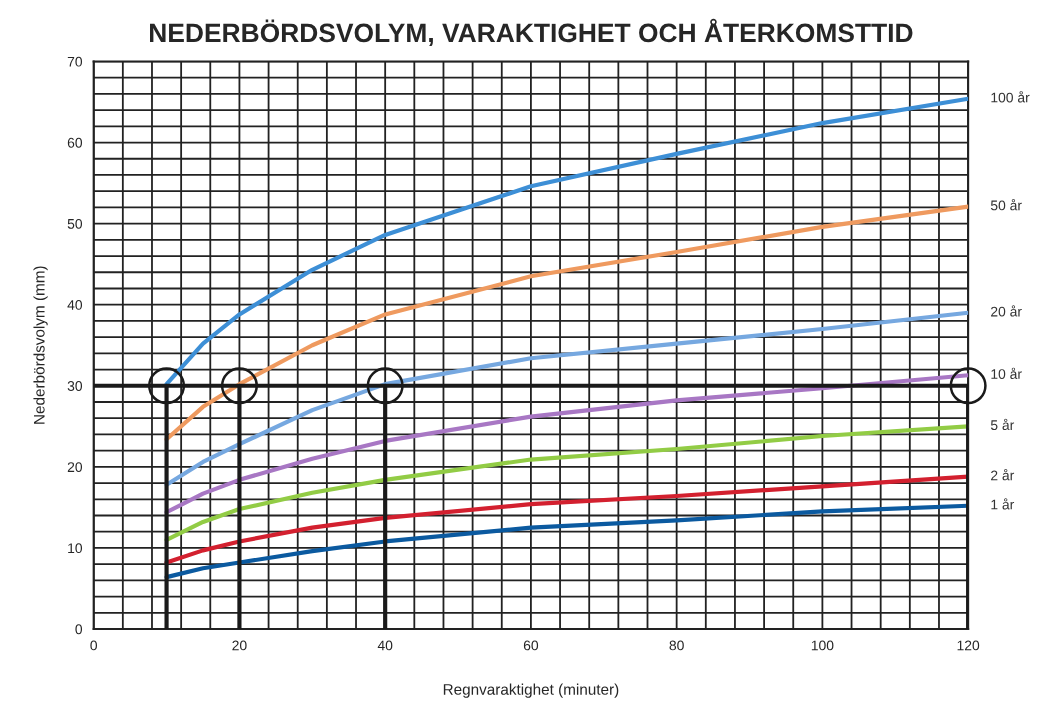 The height and width of the screenshot is (723, 1041). Describe the element at coordinates (1010, 97) in the screenshot. I see `series-label: 100 år` at that location.